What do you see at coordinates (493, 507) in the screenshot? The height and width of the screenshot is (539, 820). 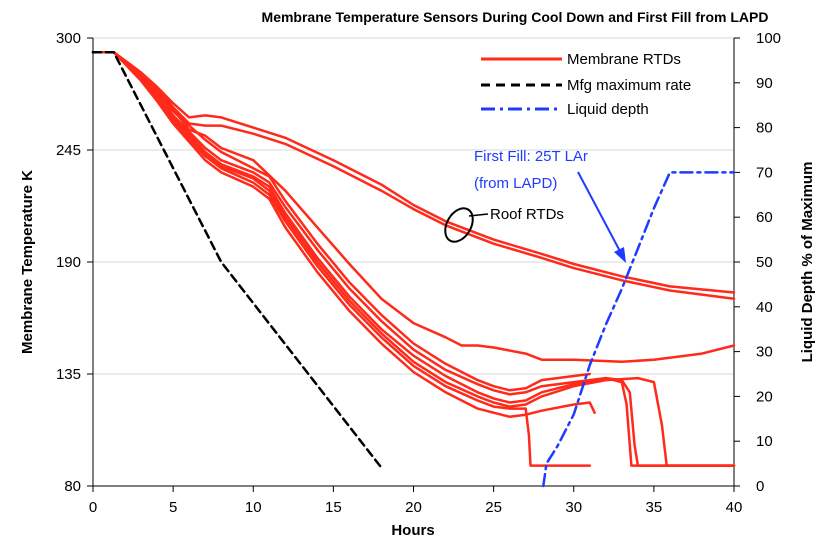 I see `x-tick-label: 25` at bounding box center [493, 507].